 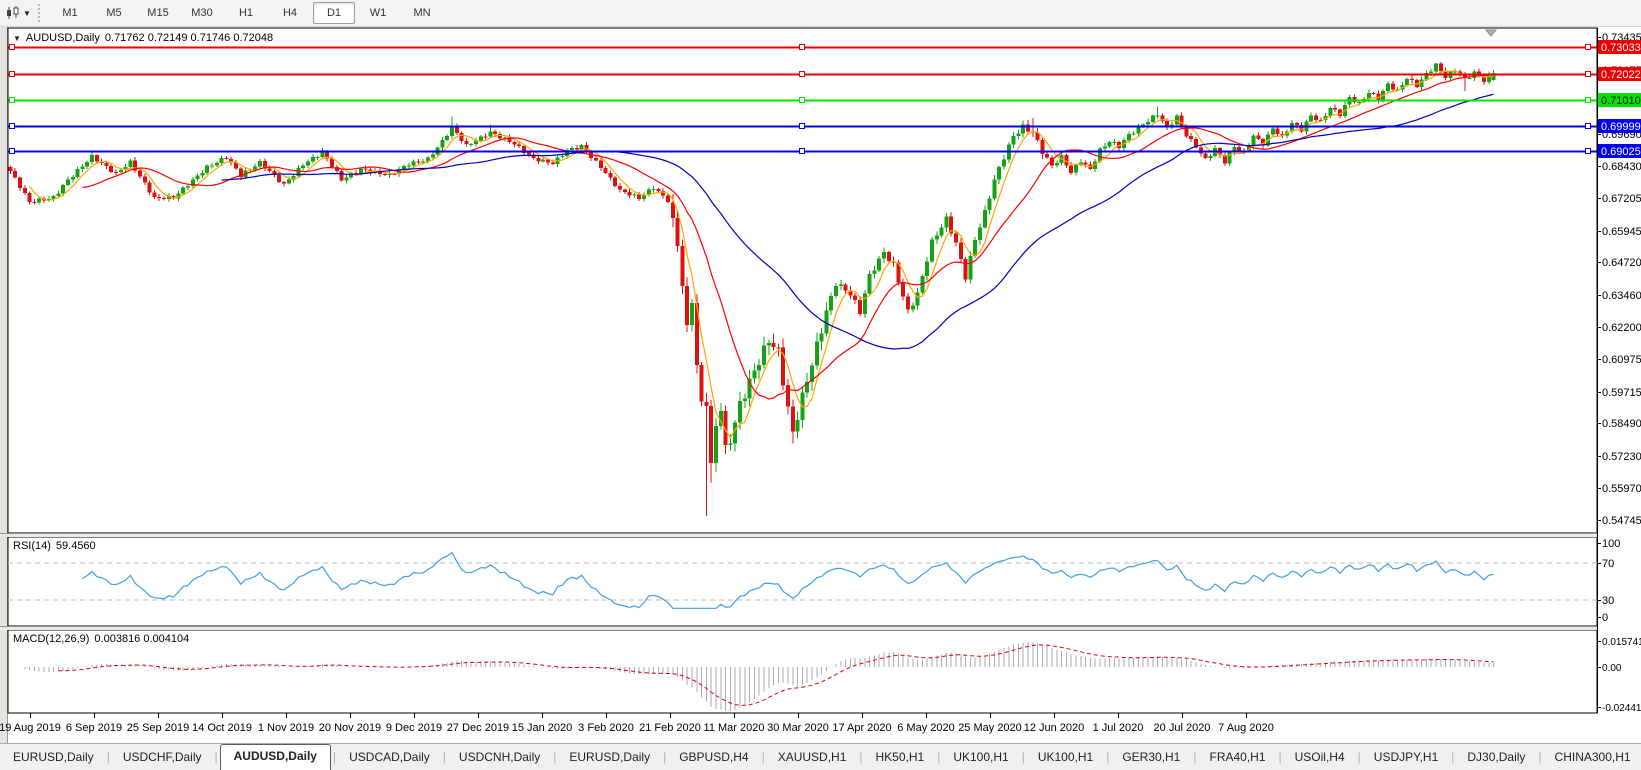 What do you see at coordinates (861, 728) in the screenshot?
I see `time-tick-label: 17 Apr 2020` at bounding box center [861, 728].